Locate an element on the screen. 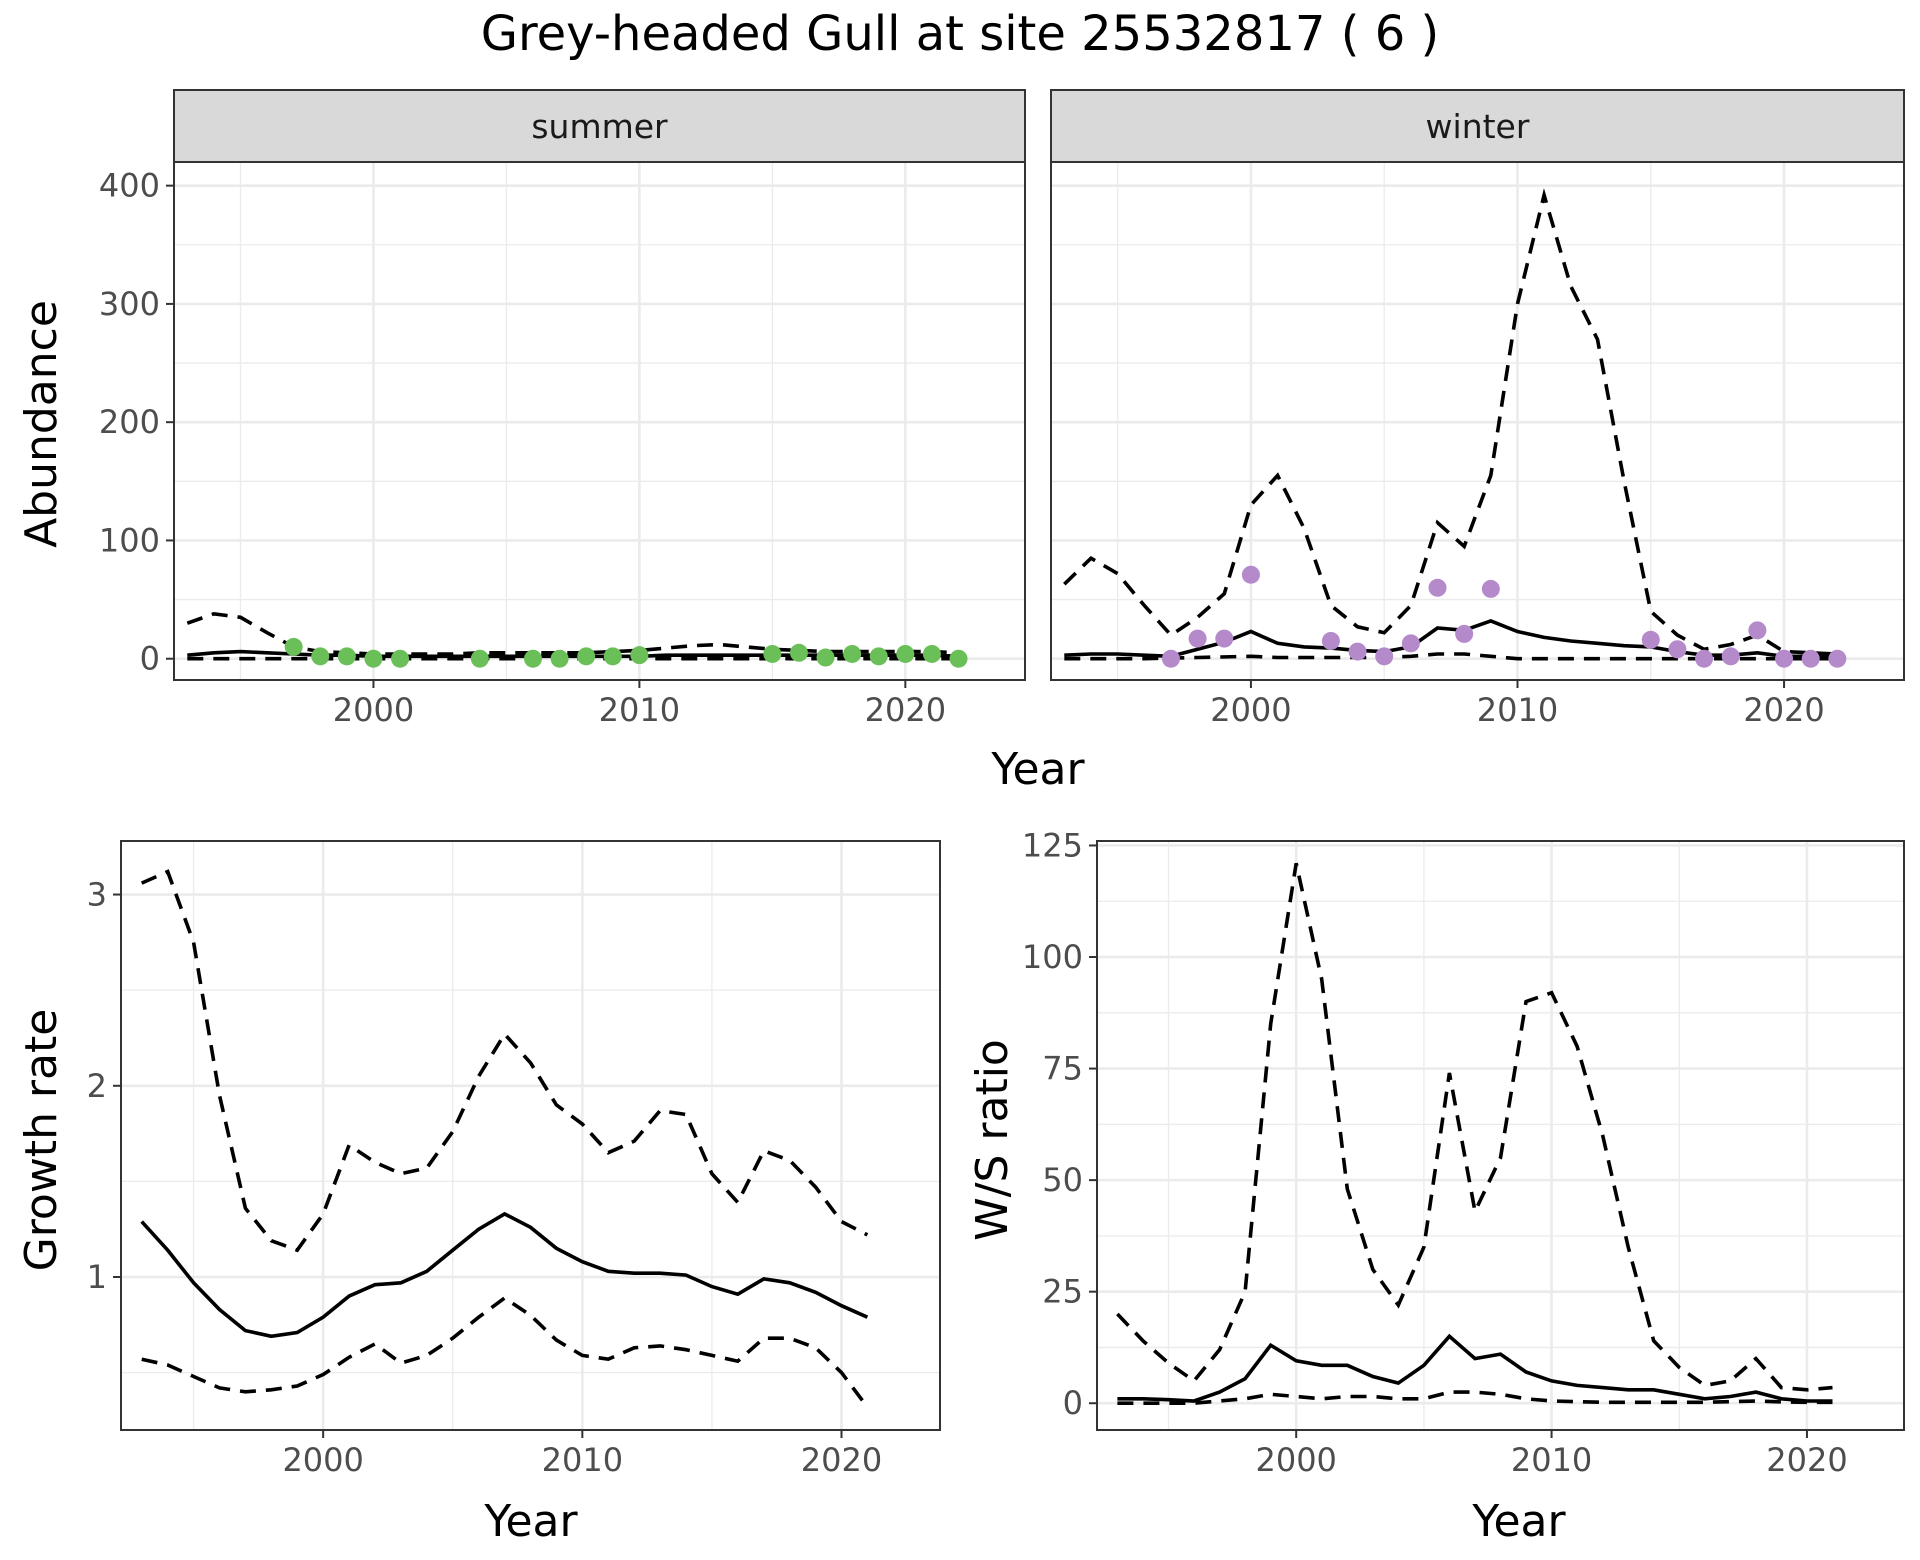 Image resolution: width=1920 pixels, height=1560 pixels. y-tick-label: 2 is located at coordinates (97, 1086).